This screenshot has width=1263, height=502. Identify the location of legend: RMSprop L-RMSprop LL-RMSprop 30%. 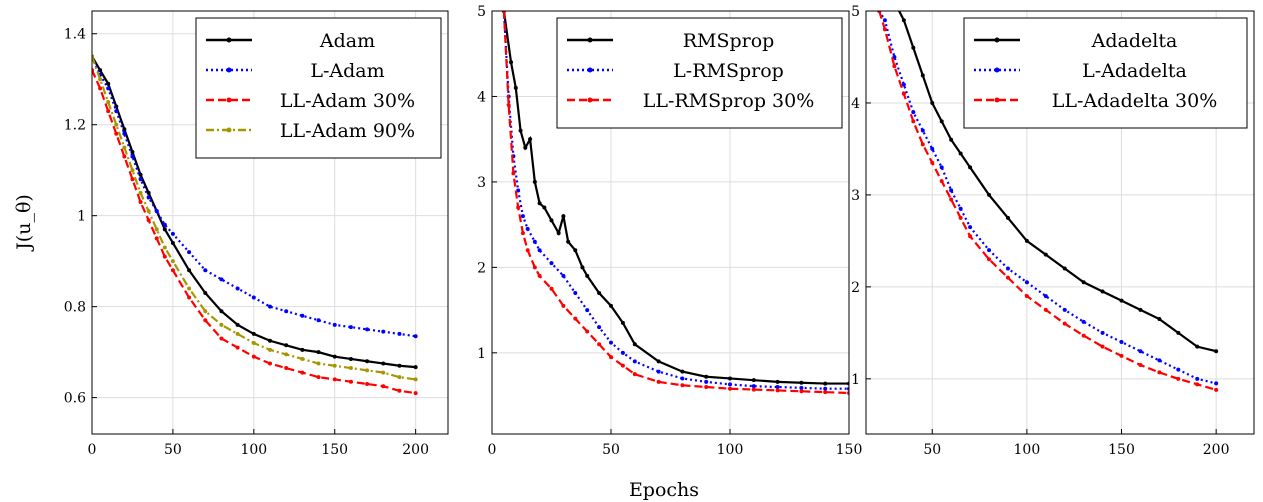
(699, 73).